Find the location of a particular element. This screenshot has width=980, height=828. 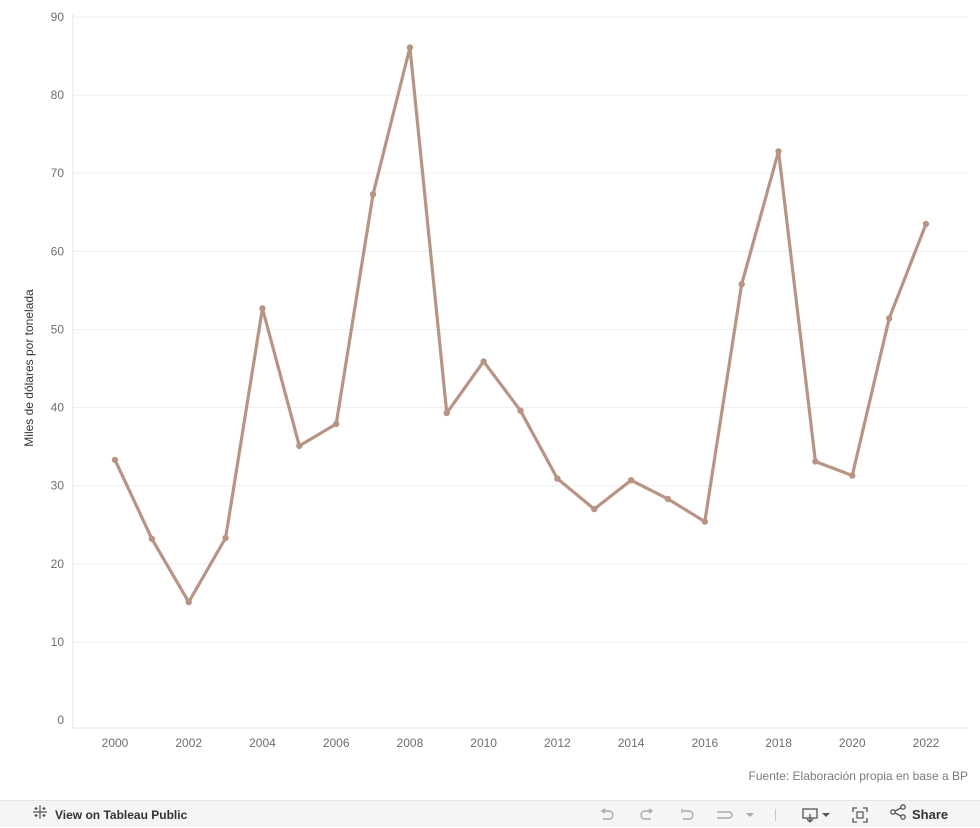

x-tick-label: 2006 is located at coordinates (336, 743).